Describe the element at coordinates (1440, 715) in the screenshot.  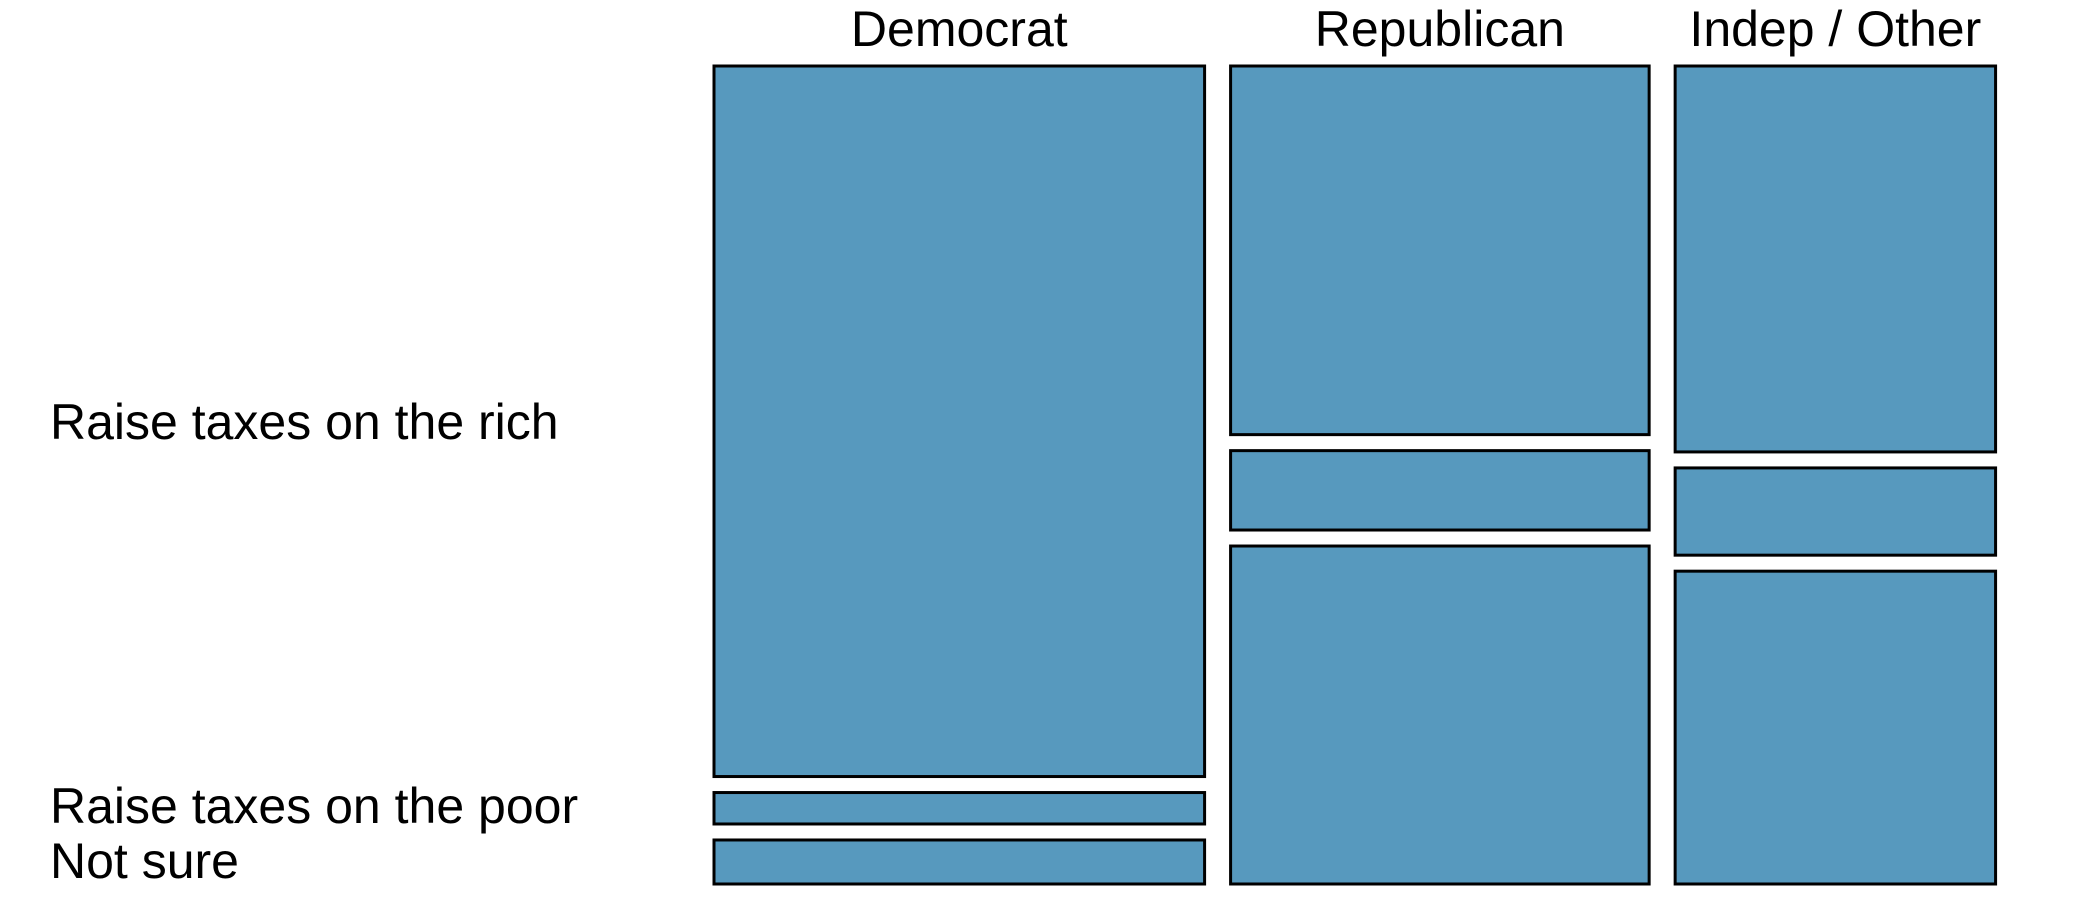
I see `tile-republican-not-sure` at that location.